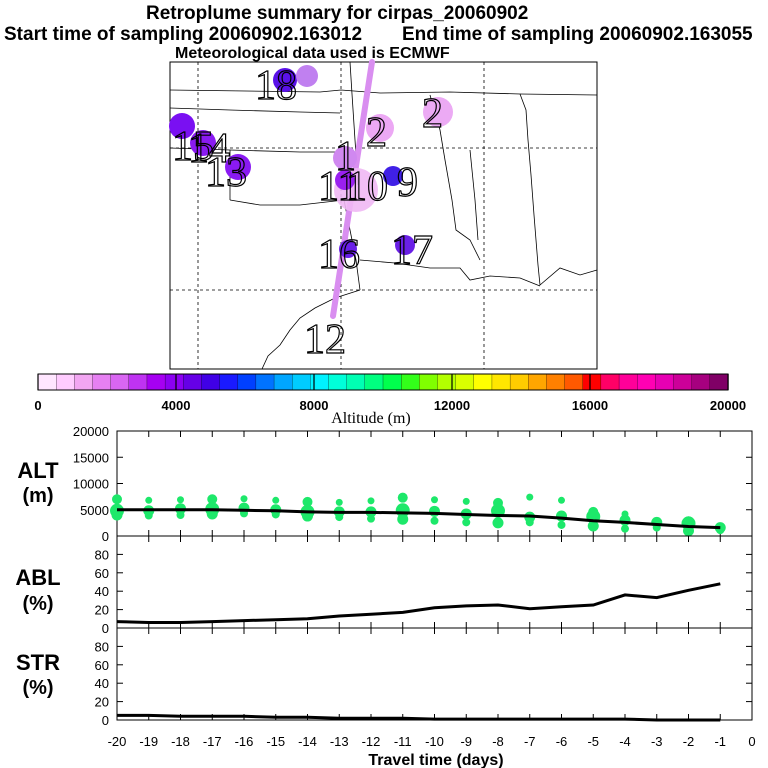 The image size is (768, 768). I want to click on x-tick-label: -4, so click(625, 741).